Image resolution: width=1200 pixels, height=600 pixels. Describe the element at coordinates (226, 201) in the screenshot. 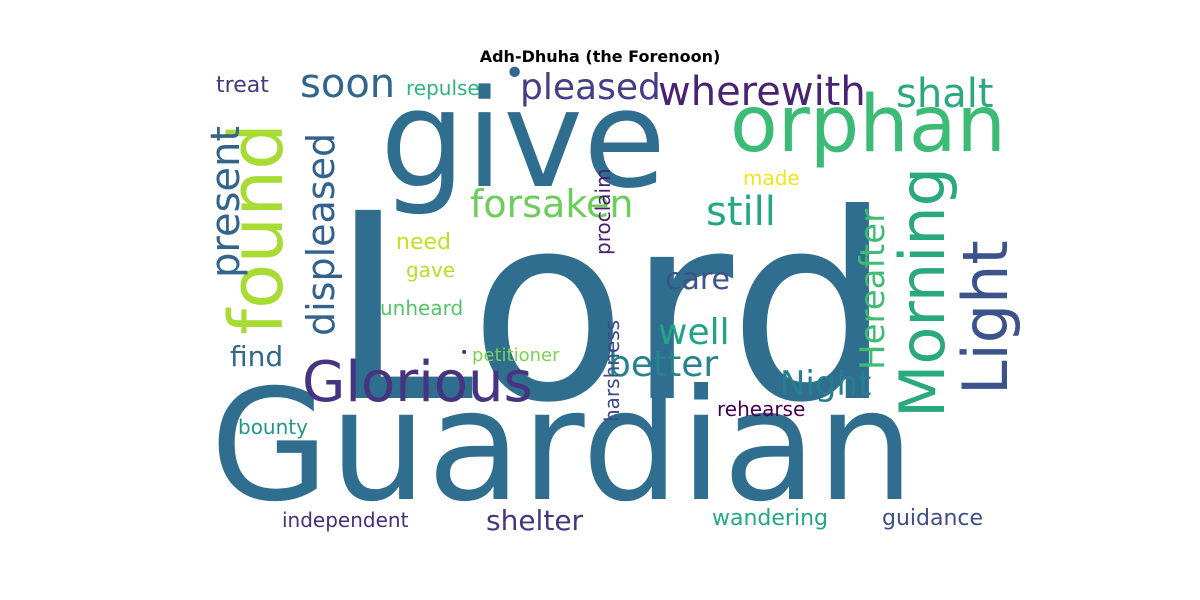

I see `word: present` at that location.